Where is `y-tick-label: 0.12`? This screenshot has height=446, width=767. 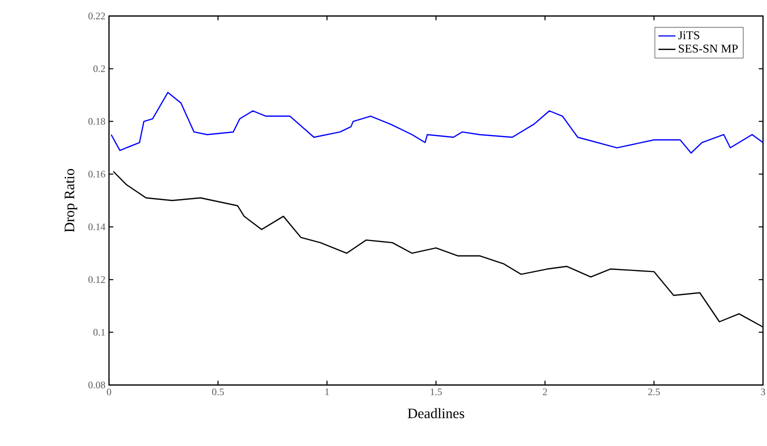
y-tick-label: 0.12 is located at coordinates (96, 279).